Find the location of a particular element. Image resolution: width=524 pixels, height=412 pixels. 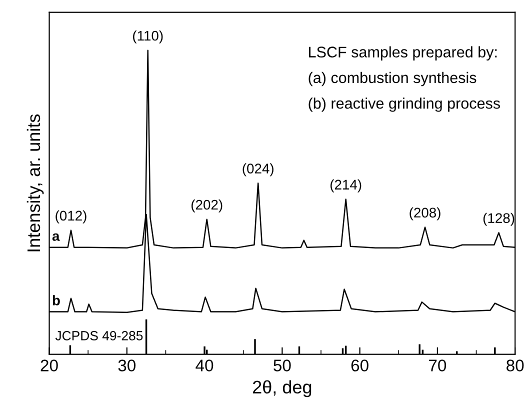

annotation: (214) is located at coordinates (346, 185).